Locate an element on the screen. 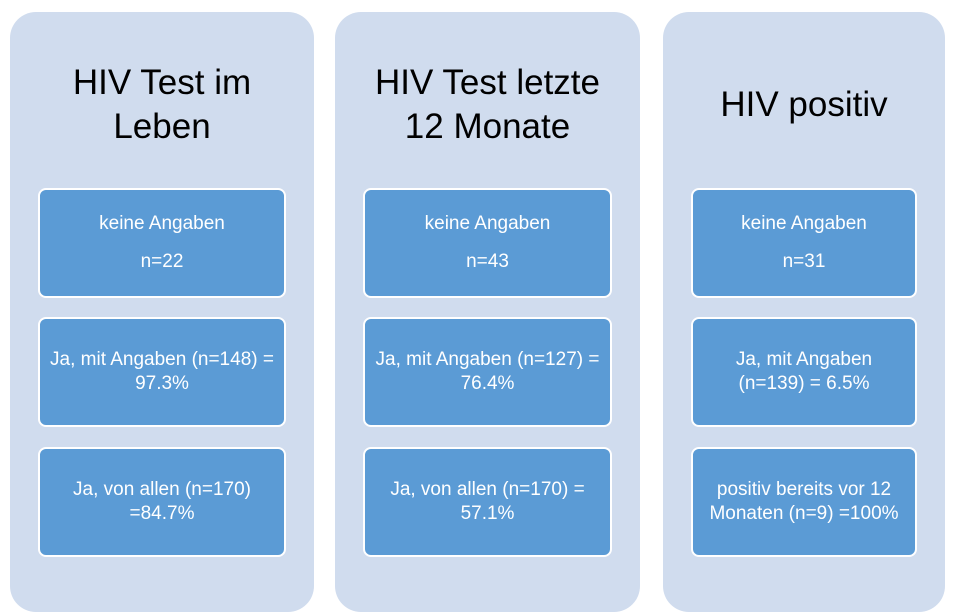 The height and width of the screenshot is (612, 955). box-text: Ja, von allen (n=170) =84.7% is located at coordinates (162, 501).